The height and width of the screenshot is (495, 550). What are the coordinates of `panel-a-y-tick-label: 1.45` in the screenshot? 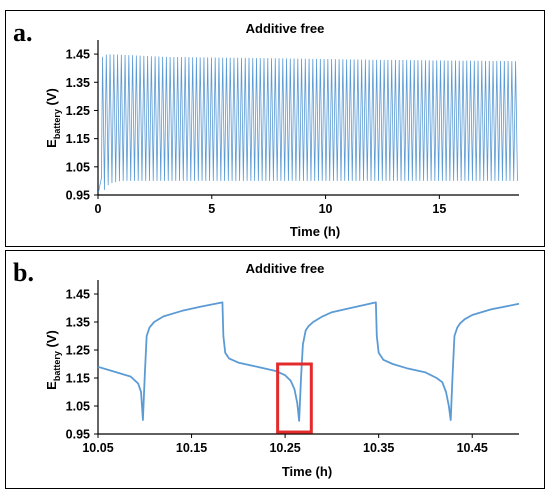 It's located at (78, 55).